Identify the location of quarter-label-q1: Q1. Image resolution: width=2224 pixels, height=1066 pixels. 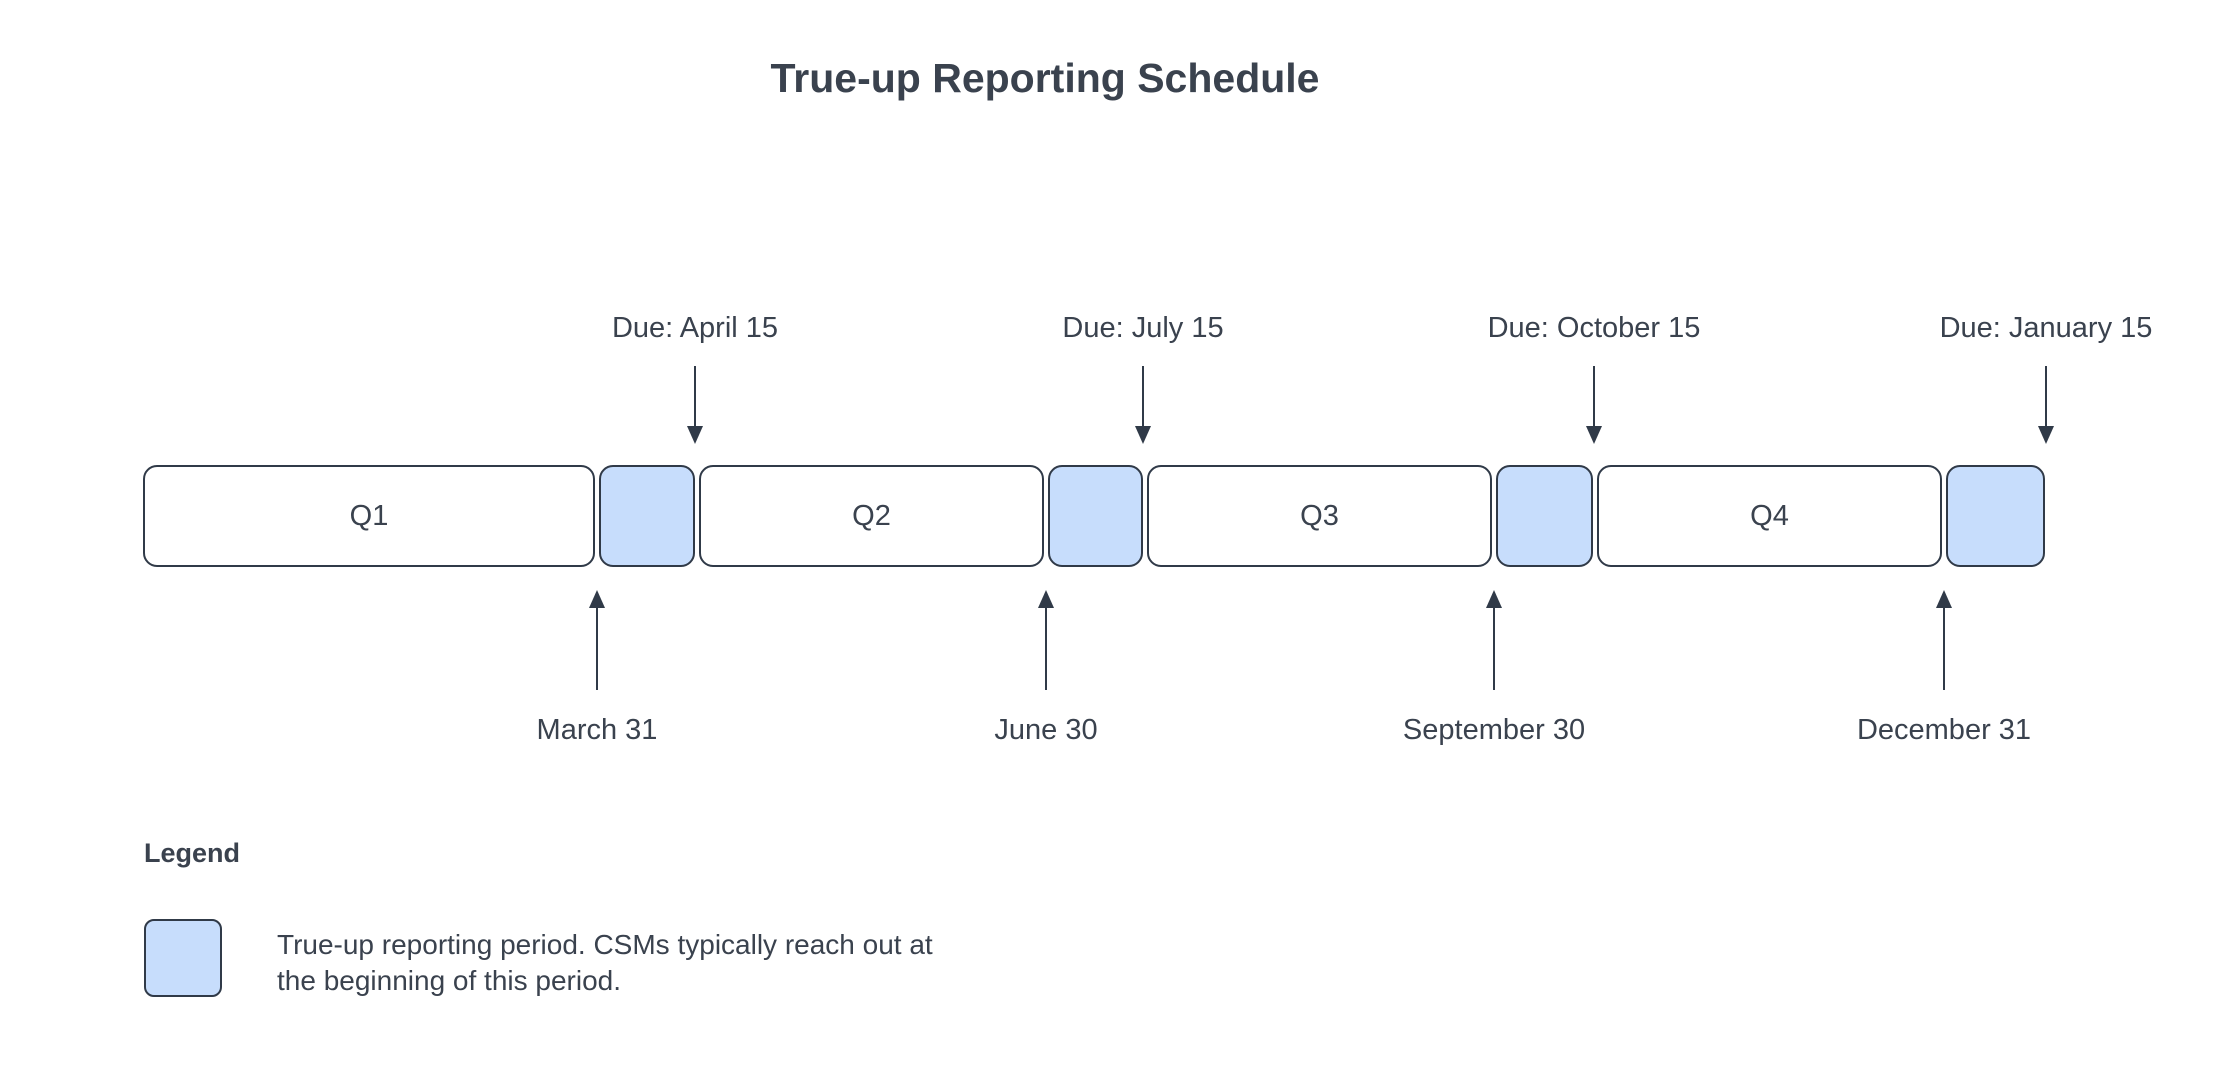
(369, 515).